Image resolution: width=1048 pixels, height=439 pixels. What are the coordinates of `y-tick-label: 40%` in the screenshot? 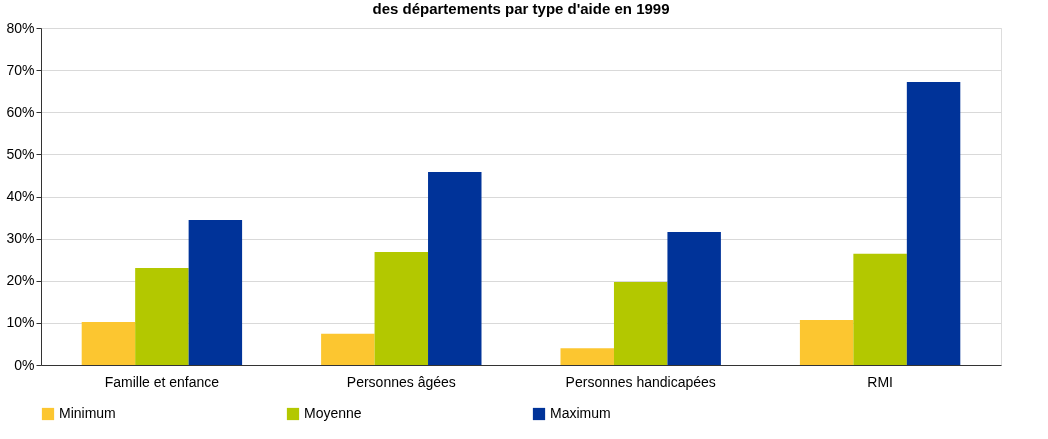 It's located at (20, 196).